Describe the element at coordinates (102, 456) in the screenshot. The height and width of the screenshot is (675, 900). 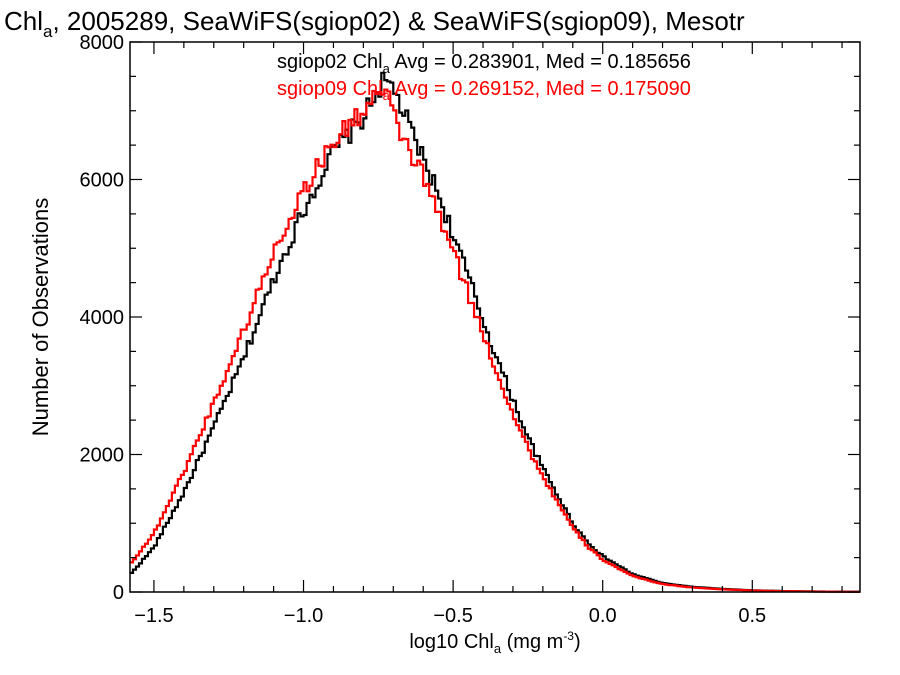
I see `y-tick-label: 2000` at that location.